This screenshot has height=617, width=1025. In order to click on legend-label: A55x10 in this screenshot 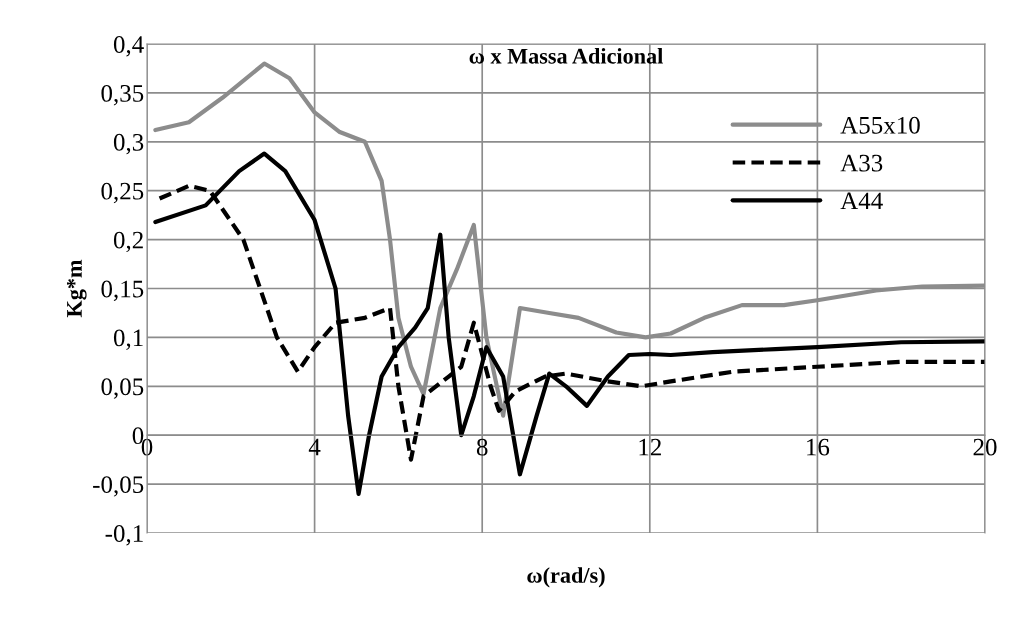, I will do `click(880, 125)`.